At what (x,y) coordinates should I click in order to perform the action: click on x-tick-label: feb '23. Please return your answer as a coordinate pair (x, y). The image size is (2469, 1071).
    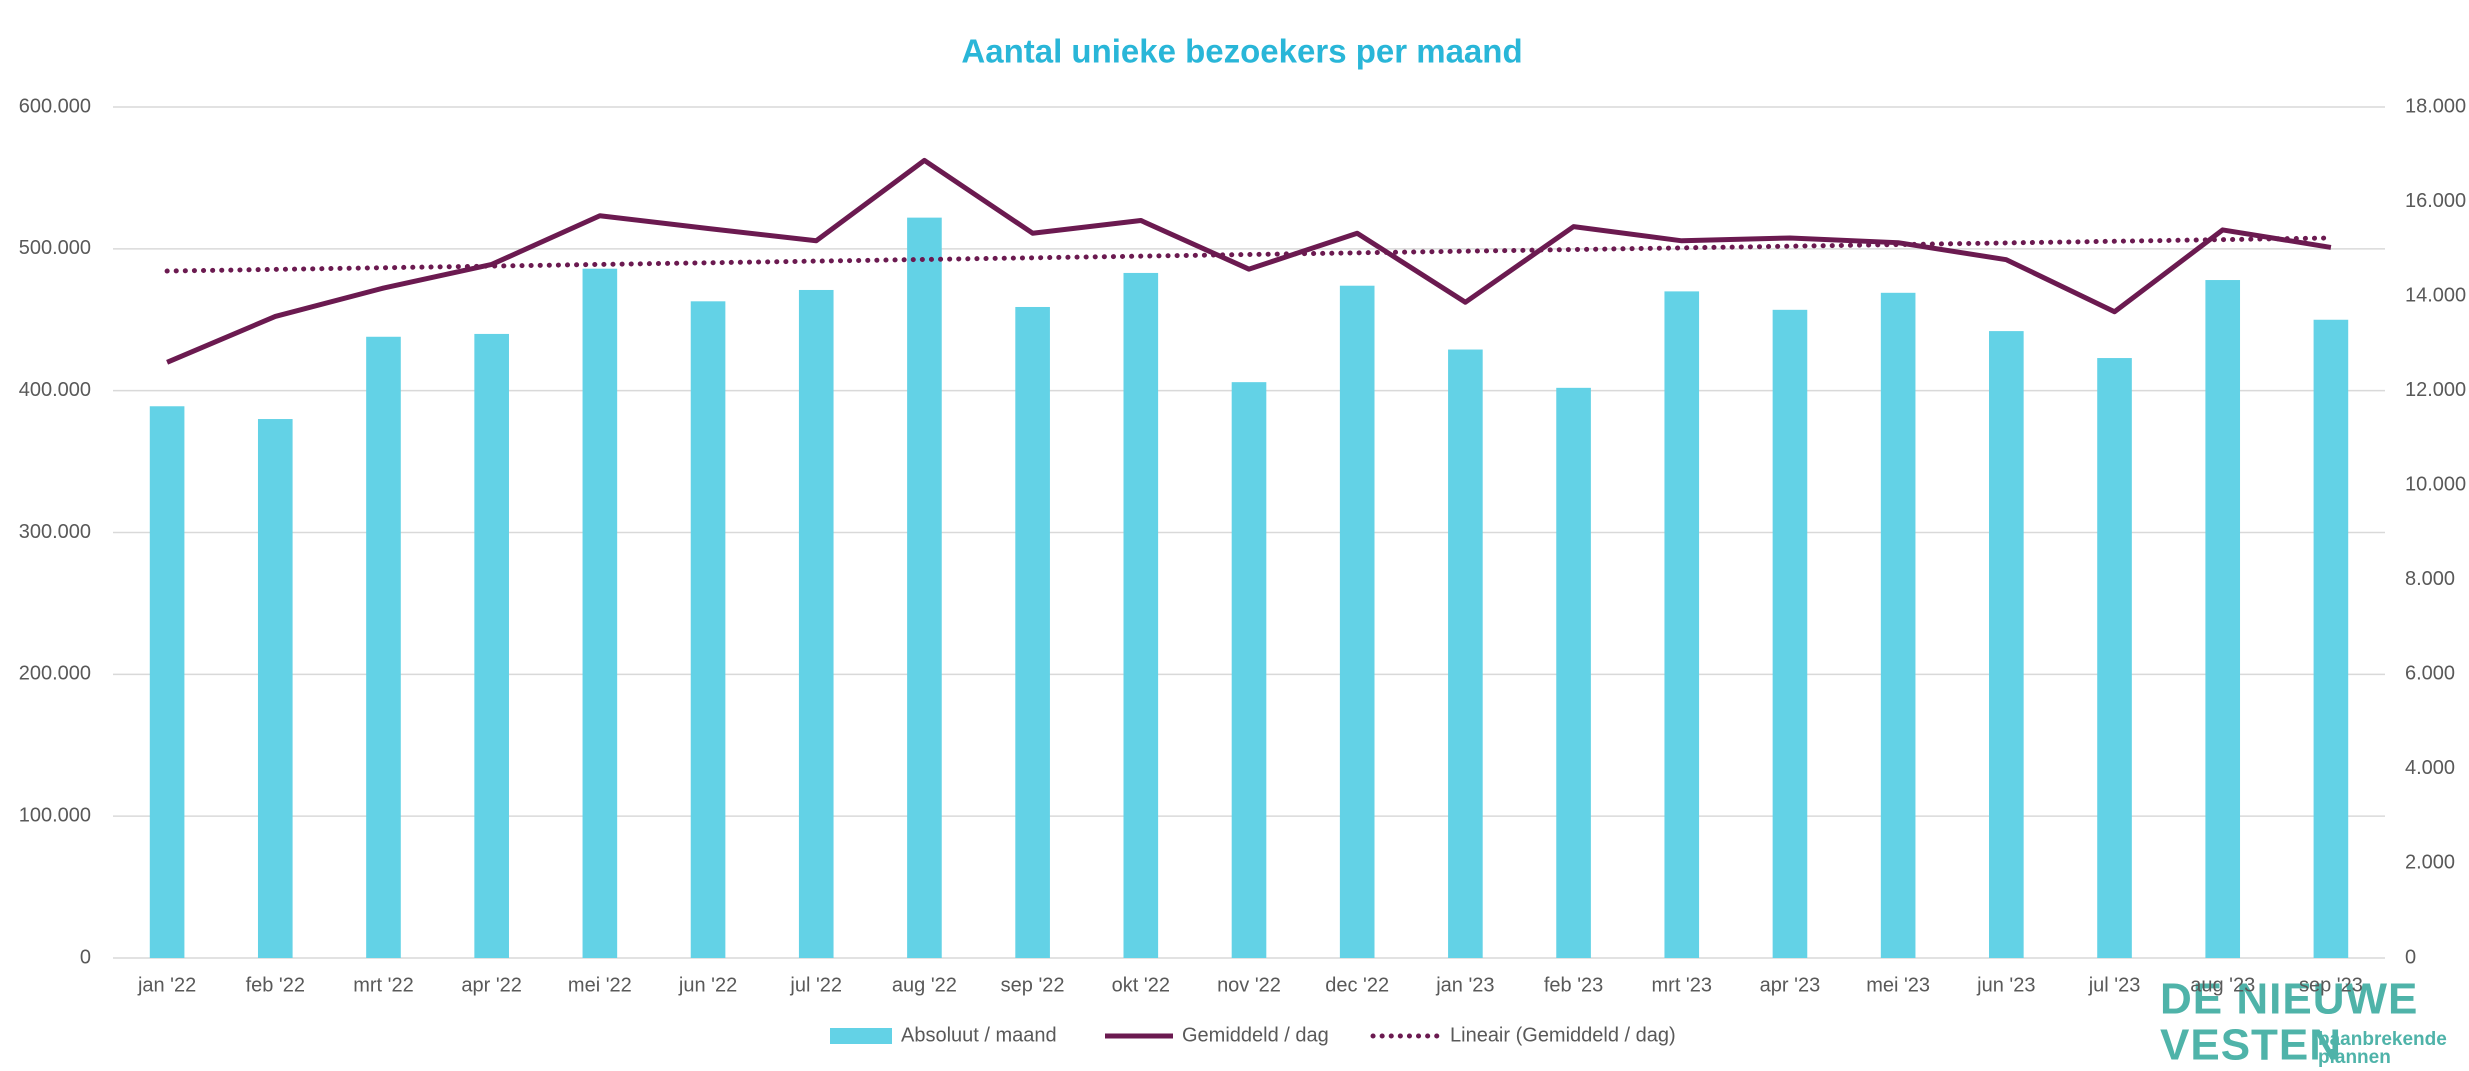
    Looking at the image, I should click on (1573, 985).